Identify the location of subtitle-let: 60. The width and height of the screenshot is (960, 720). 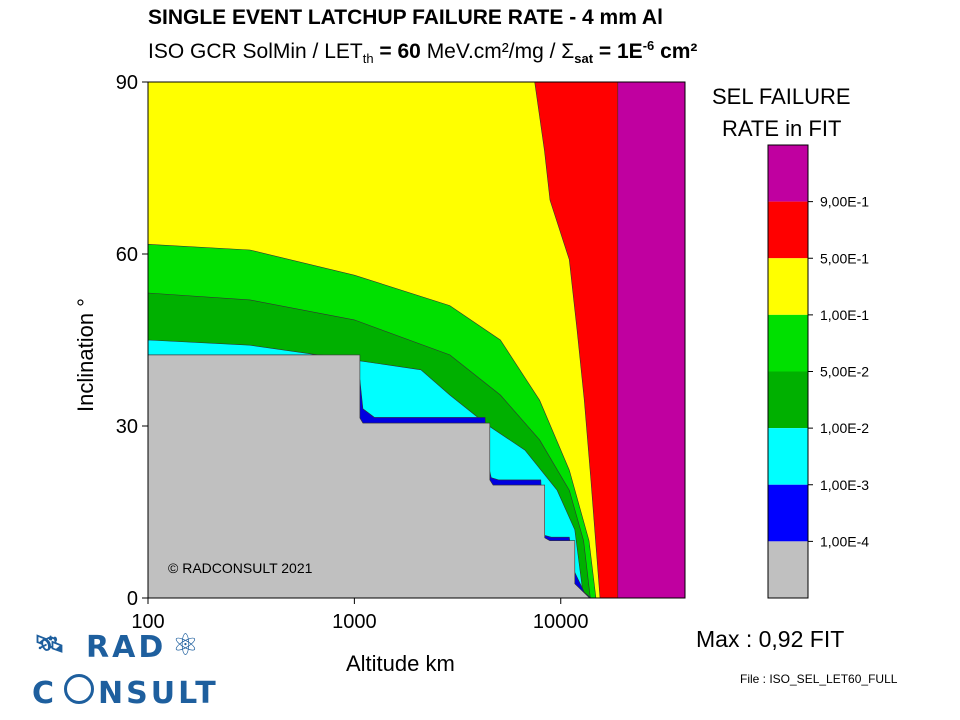
(409, 51).